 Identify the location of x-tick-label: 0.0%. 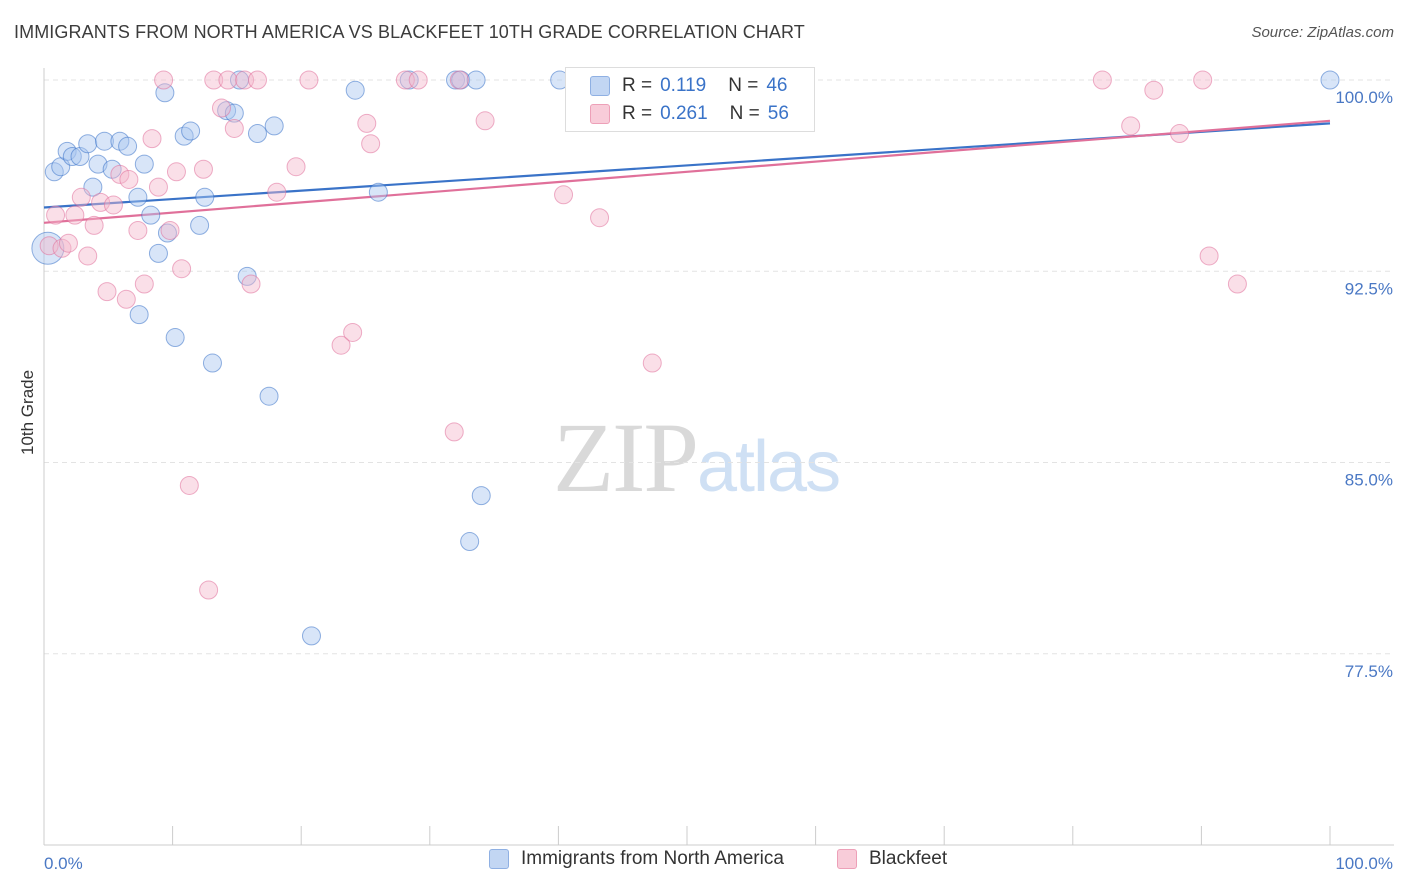
(63, 863).